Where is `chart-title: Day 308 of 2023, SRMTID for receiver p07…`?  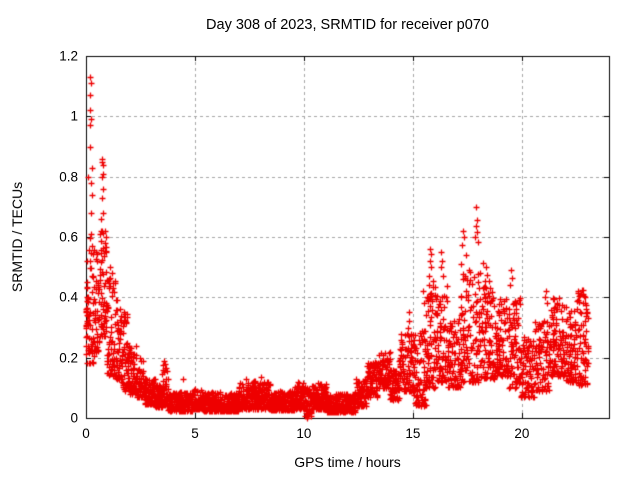 chart-title: Day 308 of 2023, SRMTID for receiver p07… is located at coordinates (347, 25).